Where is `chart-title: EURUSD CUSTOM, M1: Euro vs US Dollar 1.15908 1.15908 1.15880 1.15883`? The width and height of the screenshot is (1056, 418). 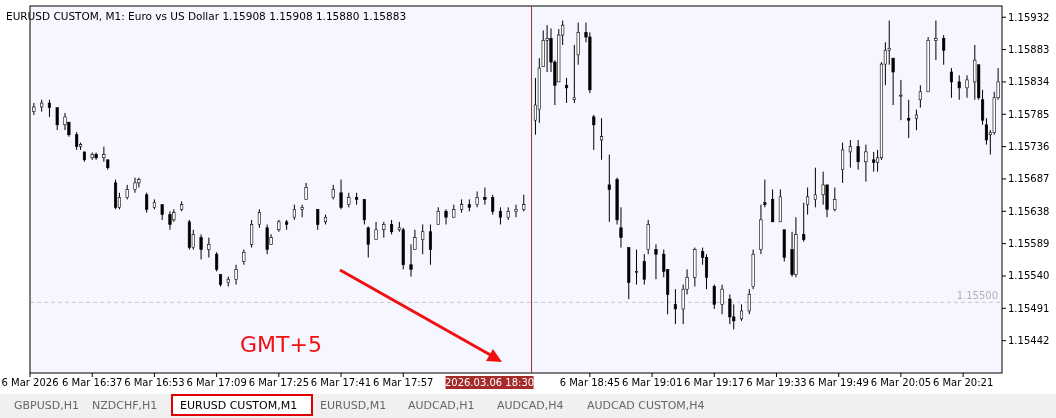
chart-title: EURUSD CUSTOM, M1: Euro vs US Dollar 1.15908 1.15908 1.15880 1.15883 is located at coordinates (206, 16).